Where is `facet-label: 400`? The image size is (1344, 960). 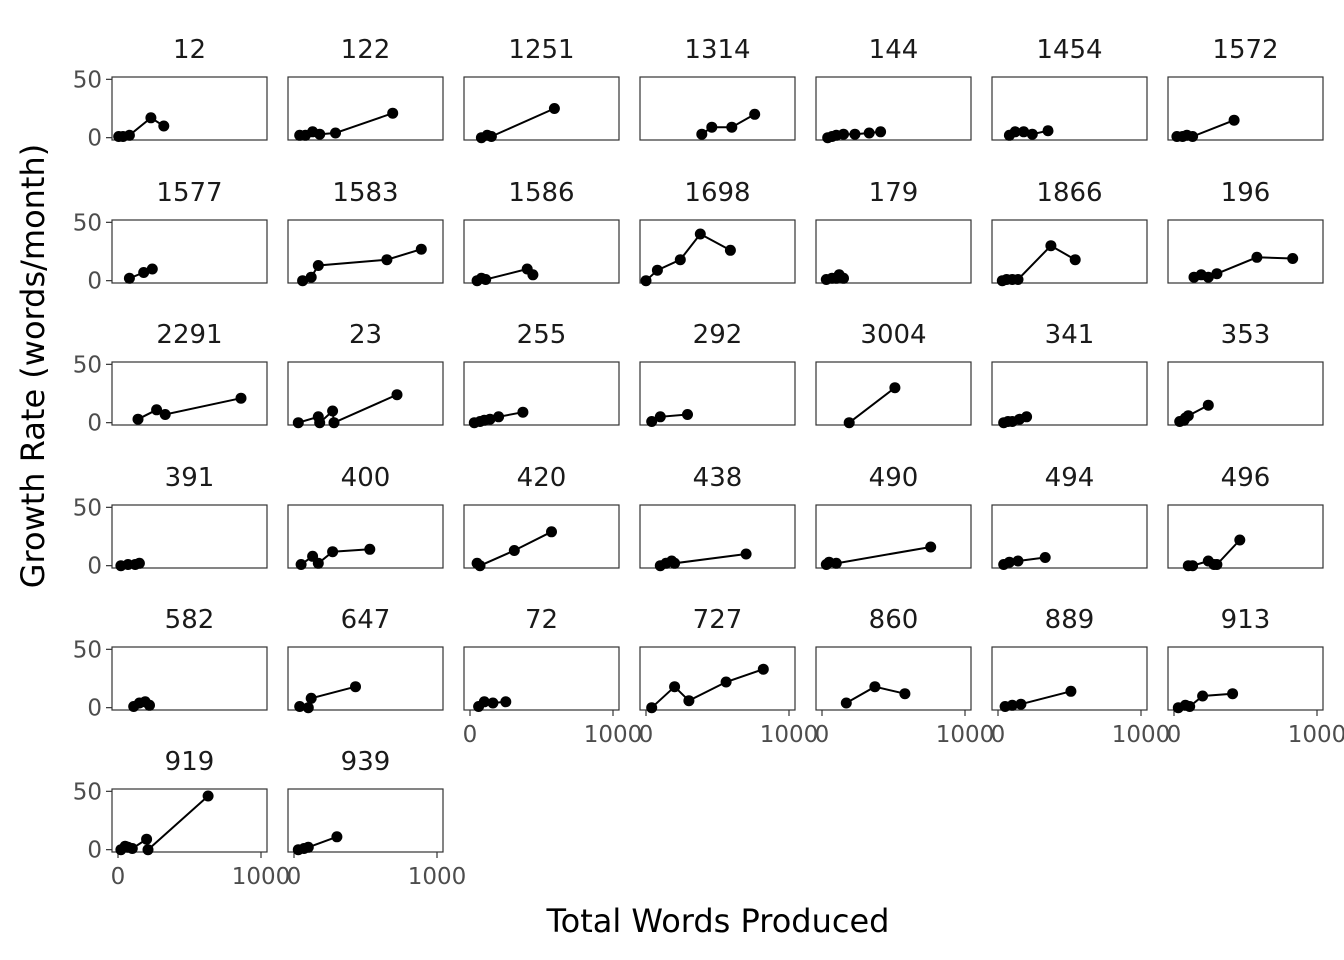
facet-label: 400 is located at coordinates (366, 478).